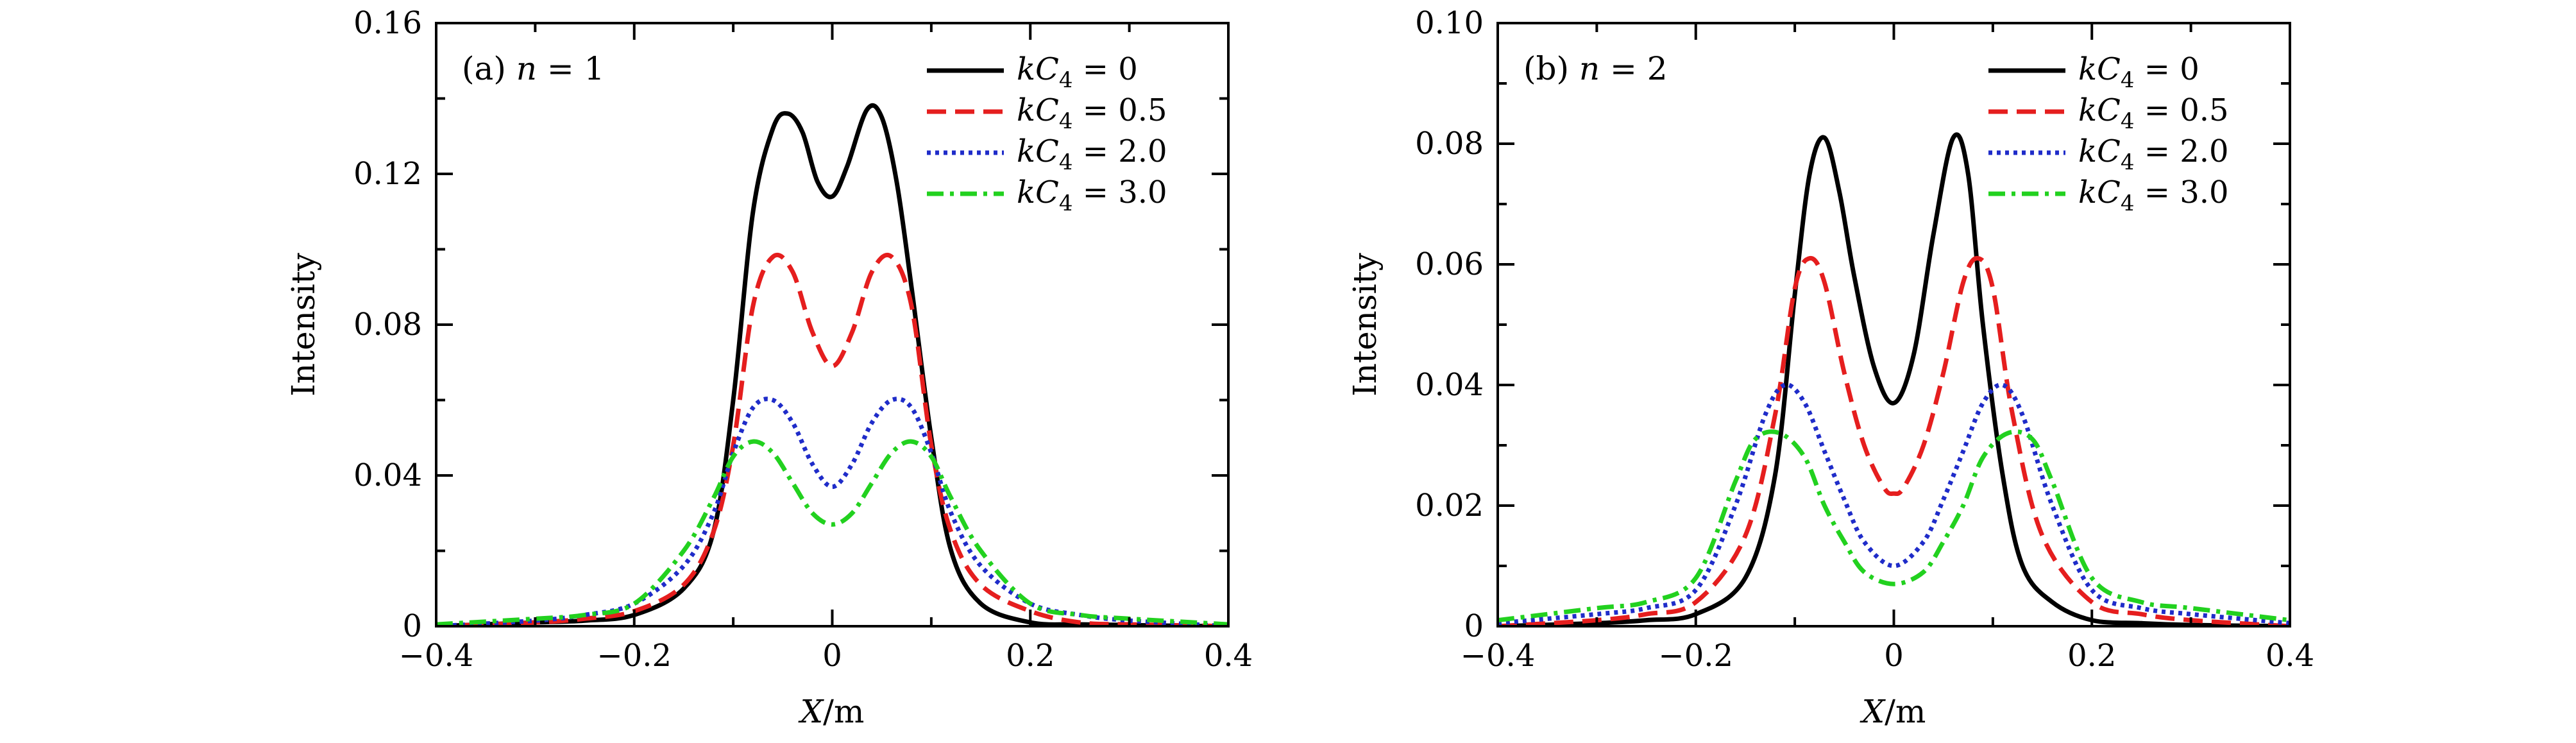 The image size is (2576, 743). Describe the element at coordinates (387, 23) in the screenshot. I see `y-tick-label: 0.16` at that location.